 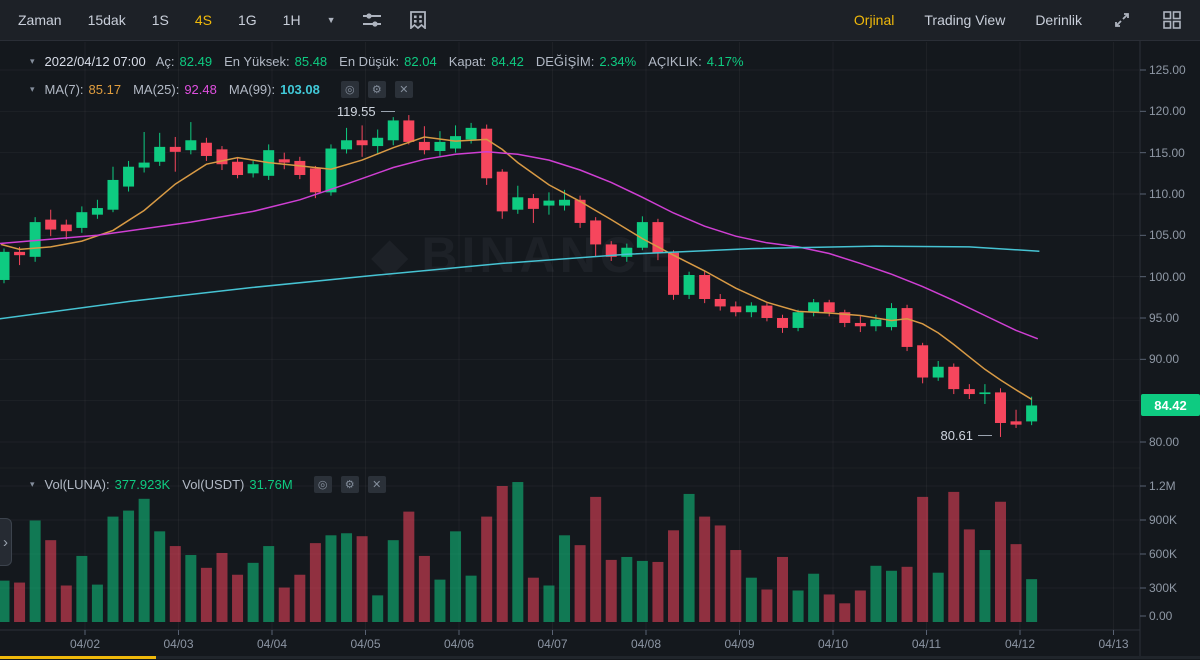 What do you see at coordinates (420, 61) in the screenshot?
I see `low-value: 82.04` at bounding box center [420, 61].